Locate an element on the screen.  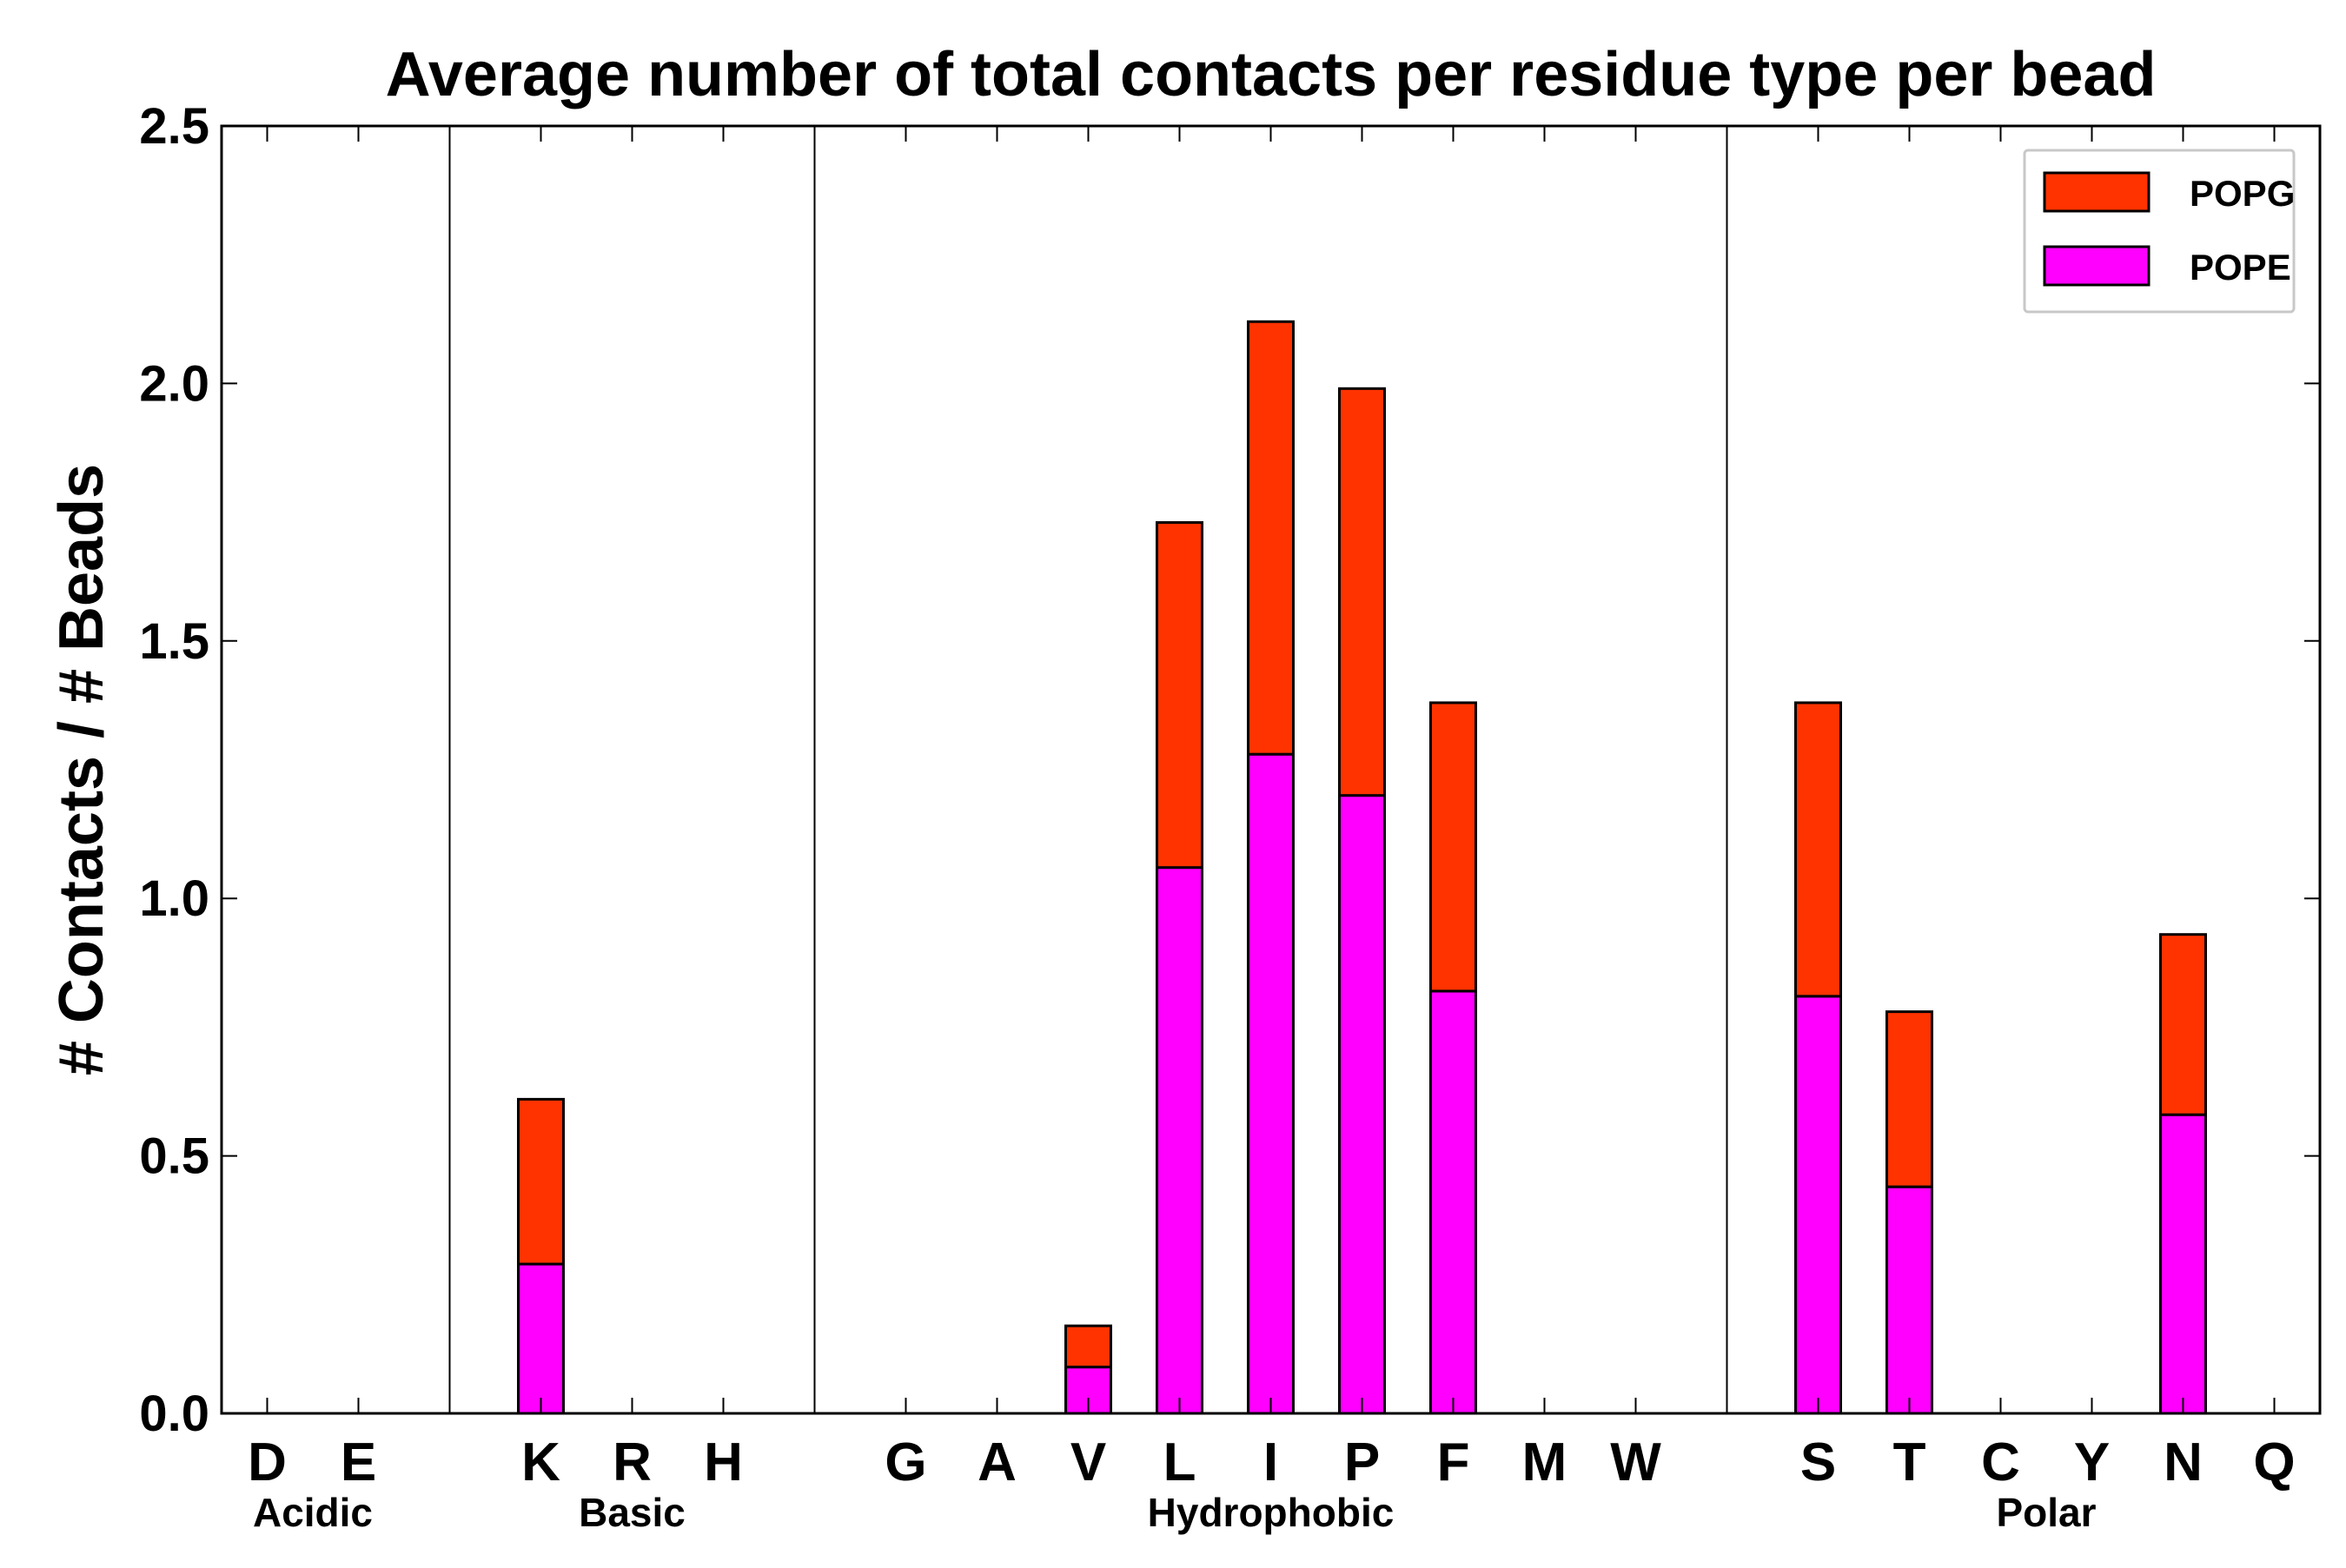
y-tick-label: 1.0 is located at coordinates (174, 898).